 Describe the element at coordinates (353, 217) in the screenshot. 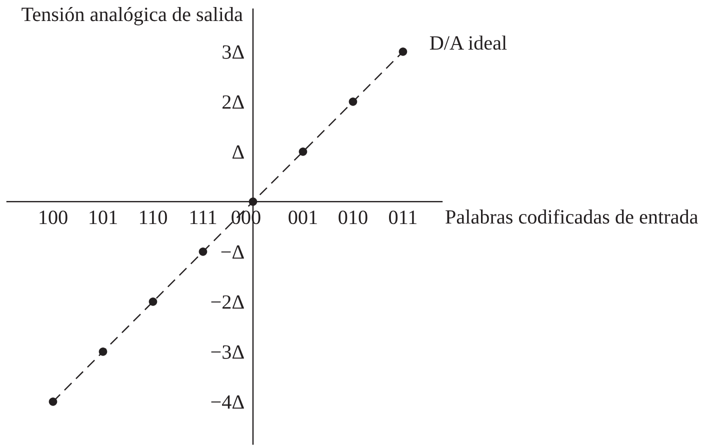

I see `x-tick-label: 010` at that location.